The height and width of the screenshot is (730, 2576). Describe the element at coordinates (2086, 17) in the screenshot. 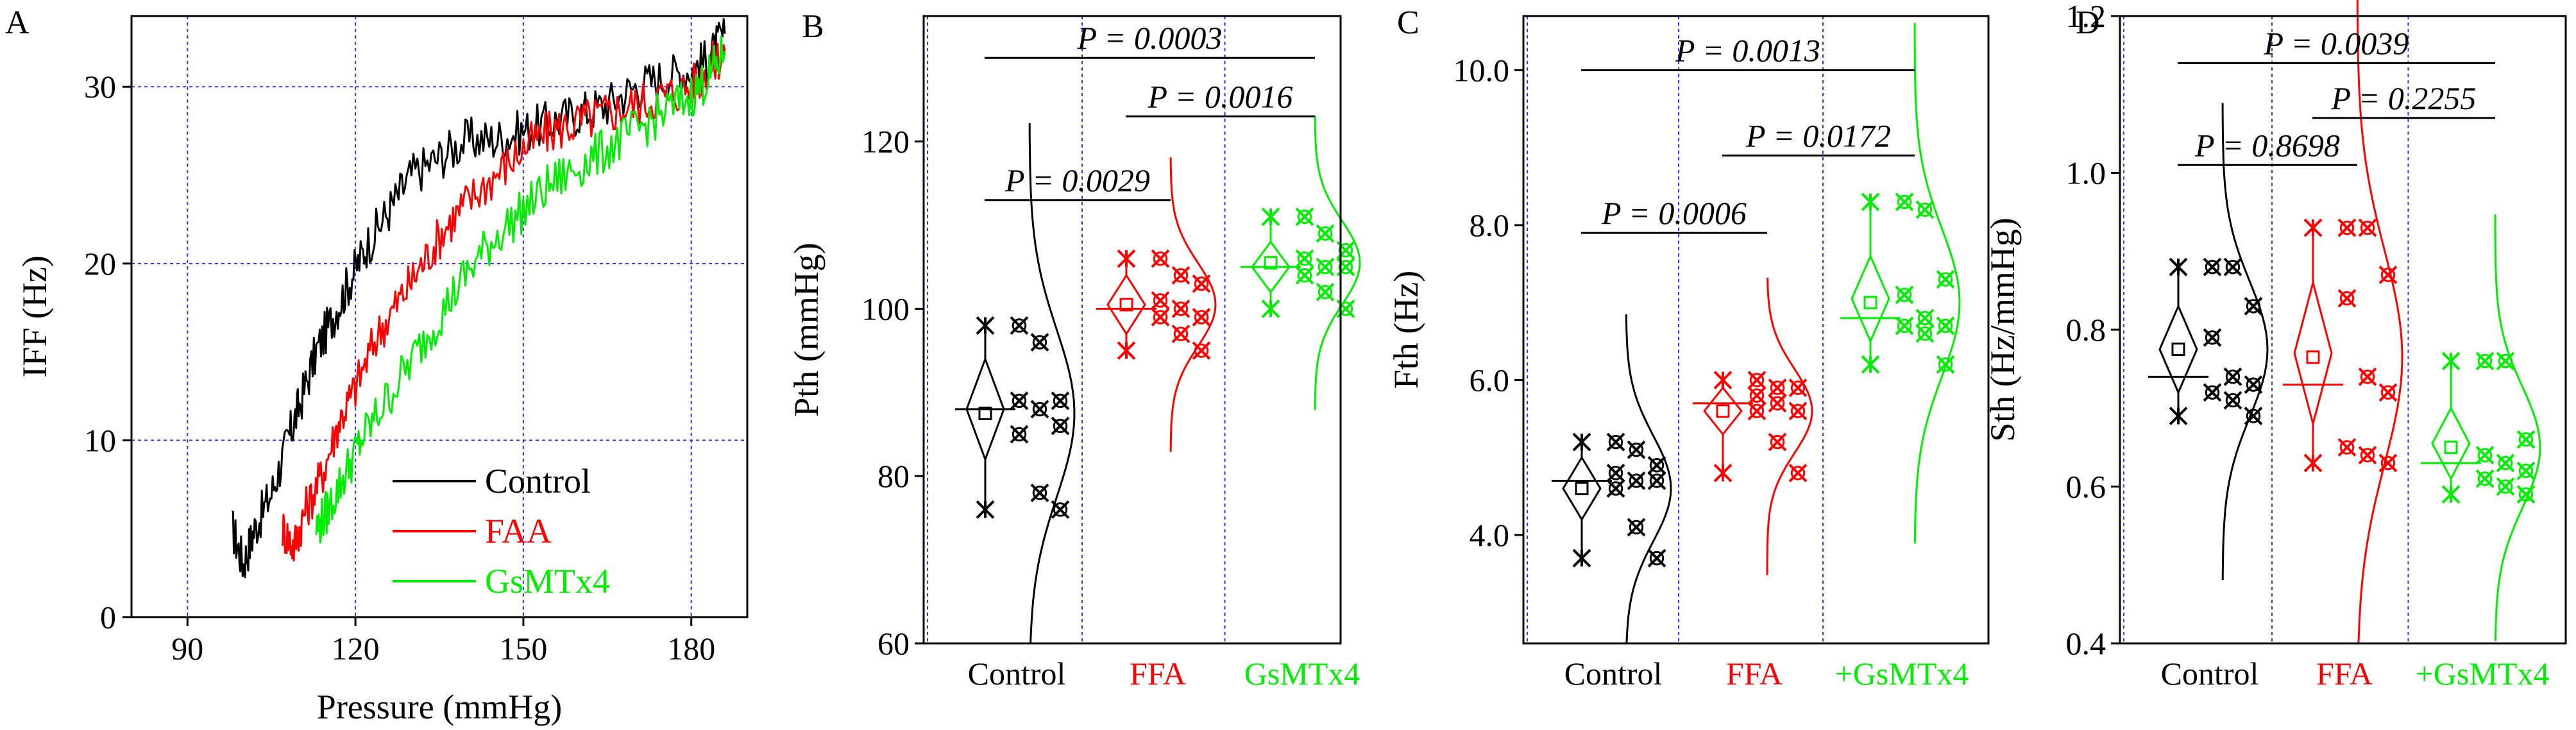

I see `y-tick-label: 1.2` at that location.